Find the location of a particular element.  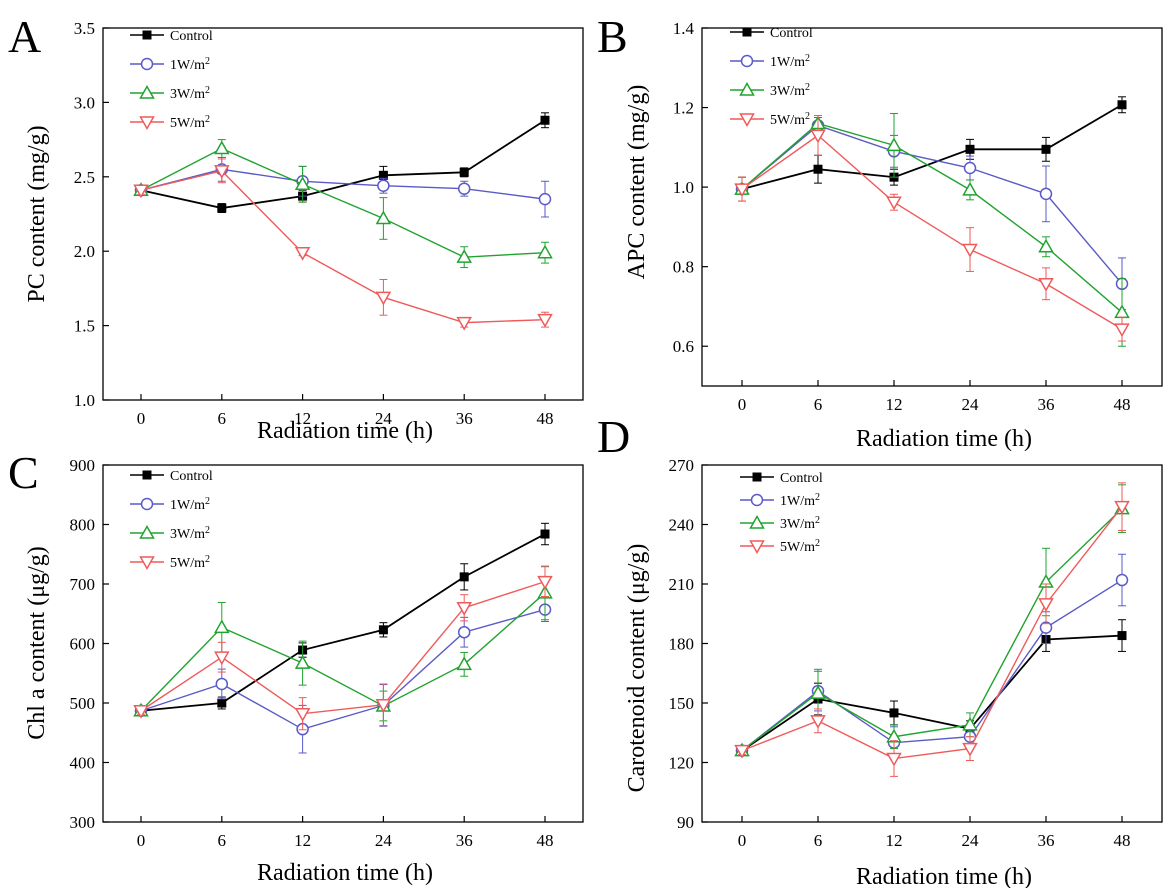

legend-a: Control 1W/m2 3W/m2 5W/m2 is located at coordinates (171, 80).